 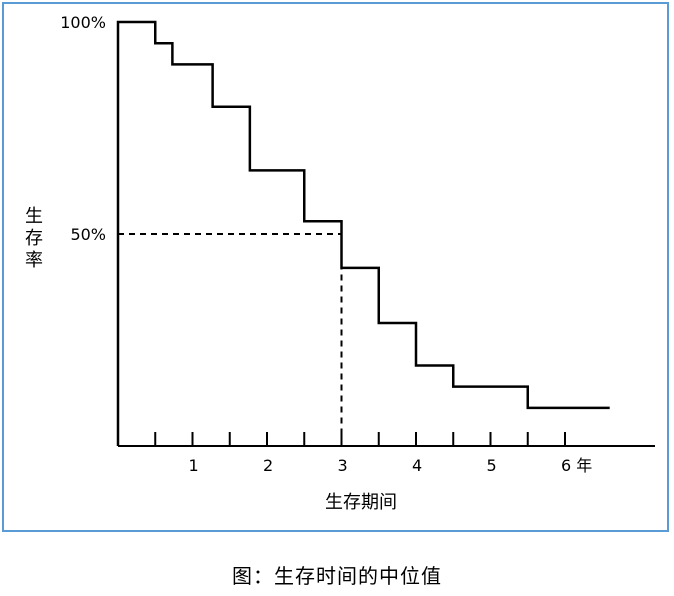 What do you see at coordinates (268, 465) in the screenshot?
I see `x-tick-label: 2` at bounding box center [268, 465].